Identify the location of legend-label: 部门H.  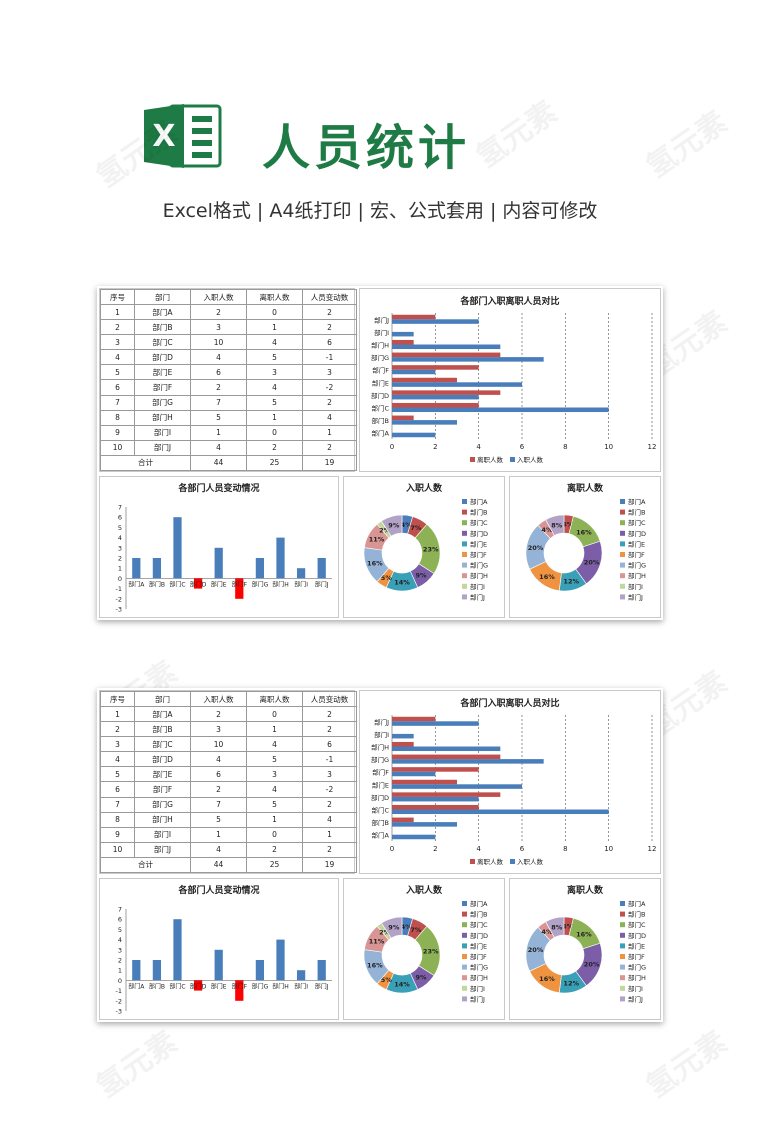
(637, 575).